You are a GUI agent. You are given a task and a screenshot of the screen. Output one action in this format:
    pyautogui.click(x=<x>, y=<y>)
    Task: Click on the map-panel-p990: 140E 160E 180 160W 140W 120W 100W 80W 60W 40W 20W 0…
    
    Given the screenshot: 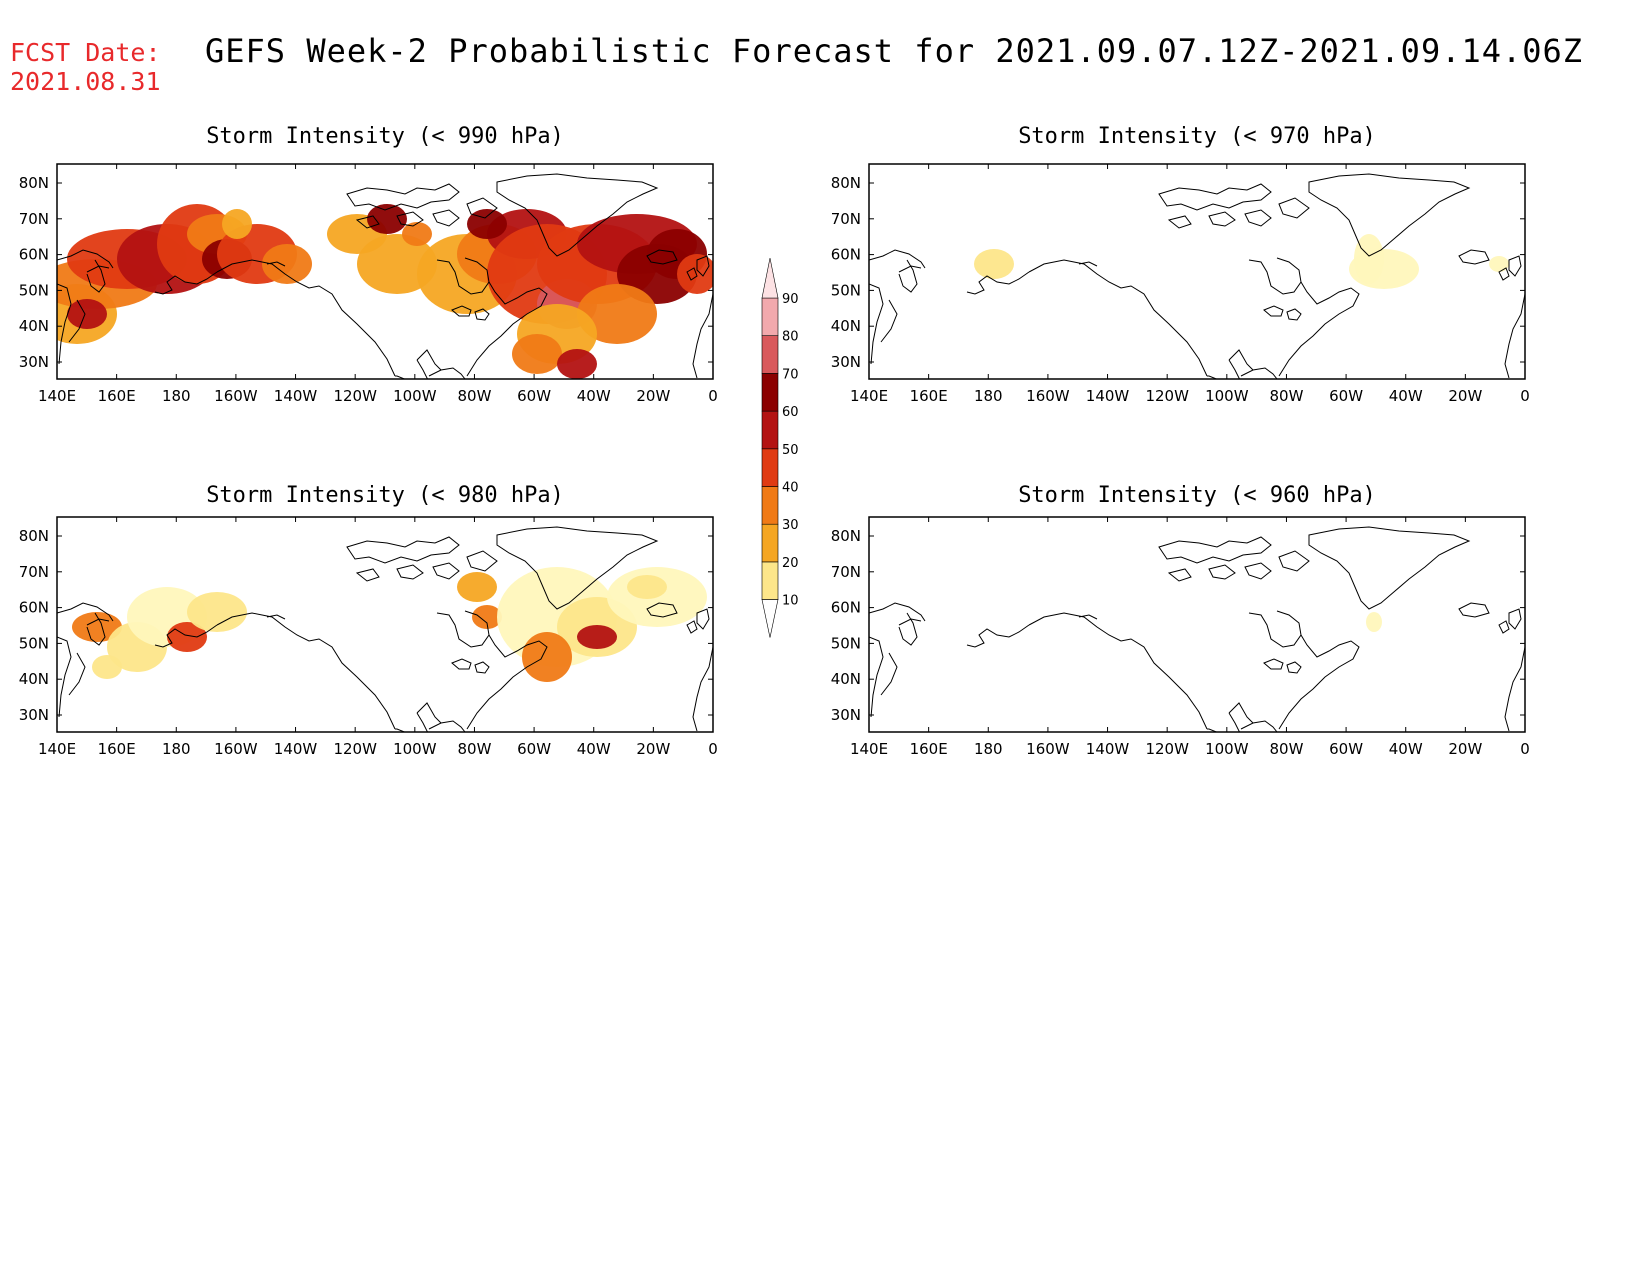 What is the action you would take?
    pyautogui.click(x=368, y=284)
    